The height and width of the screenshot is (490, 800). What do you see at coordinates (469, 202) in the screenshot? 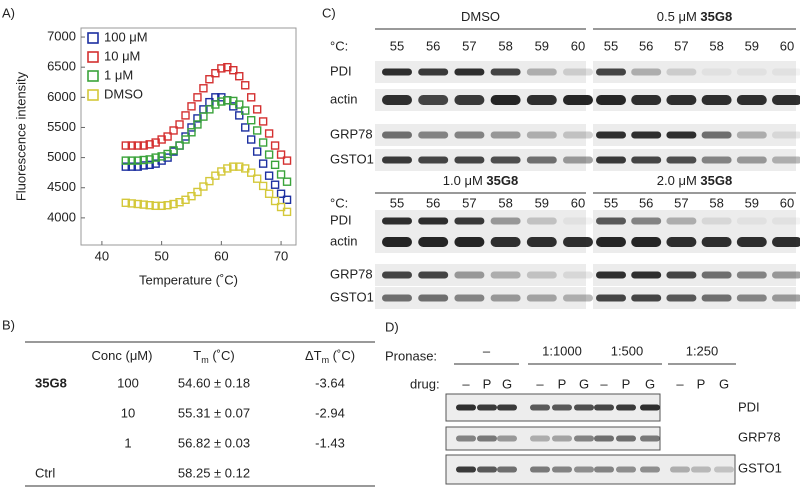
I see `temp-label: 57` at bounding box center [469, 202].